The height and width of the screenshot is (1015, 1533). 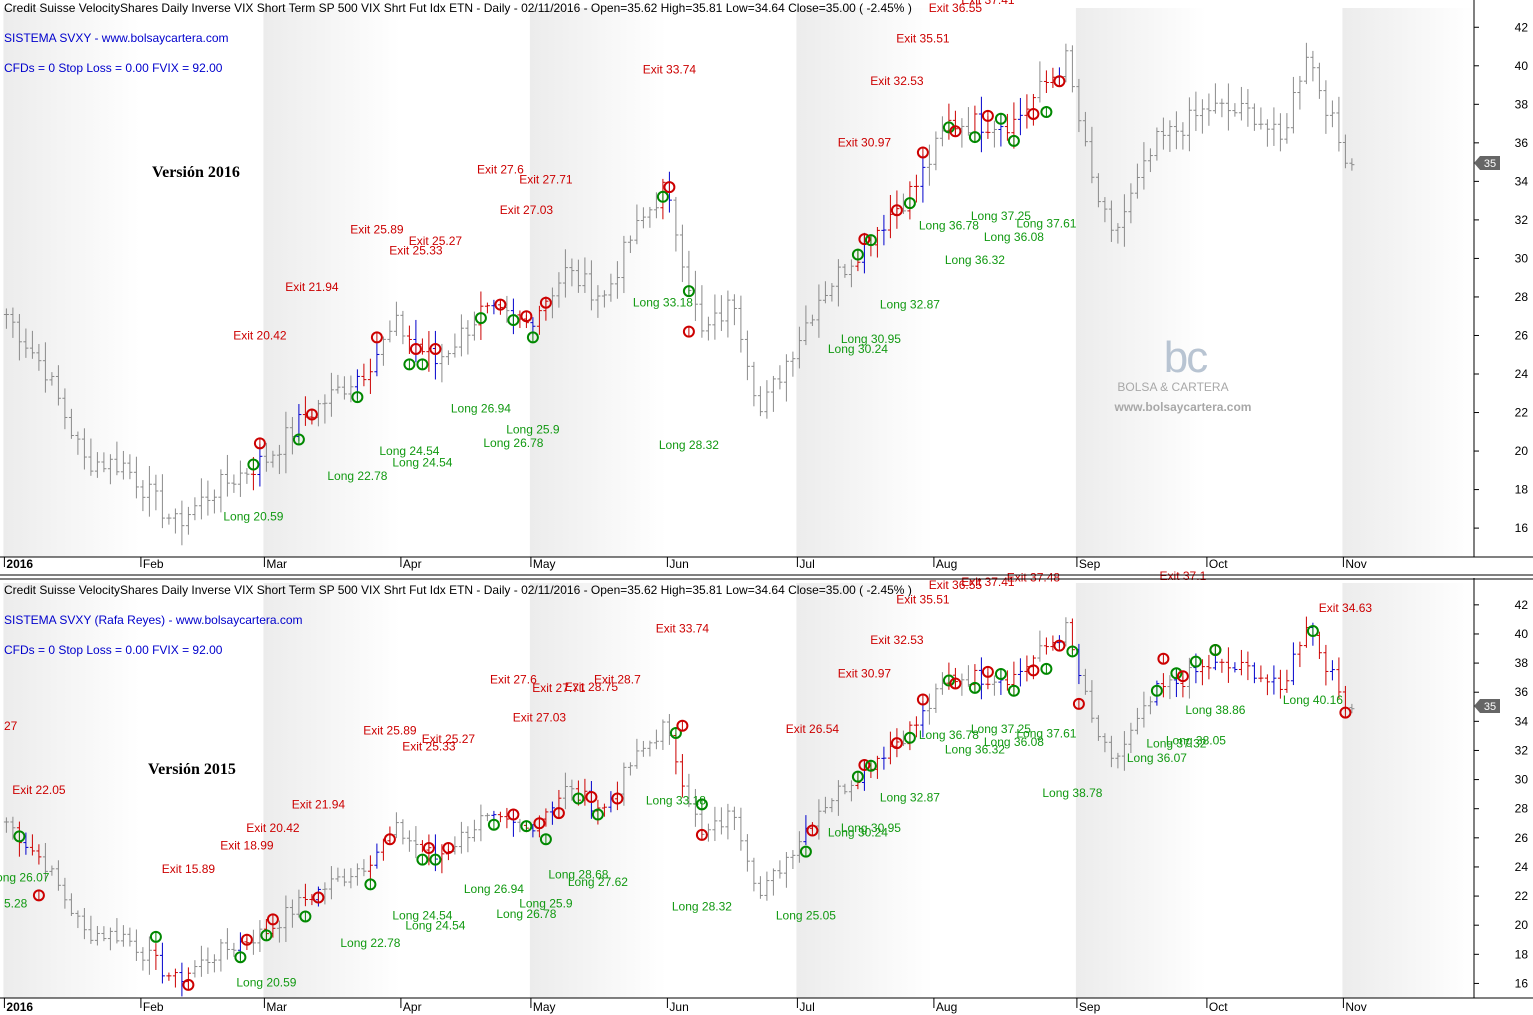 I want to click on x-tick-label: Apr, so click(x=412, y=564).